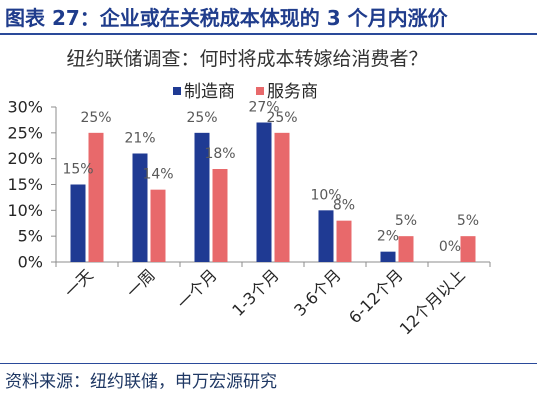 This screenshot has width=537, height=401. I want to click on data-label: 2%, so click(388, 237).